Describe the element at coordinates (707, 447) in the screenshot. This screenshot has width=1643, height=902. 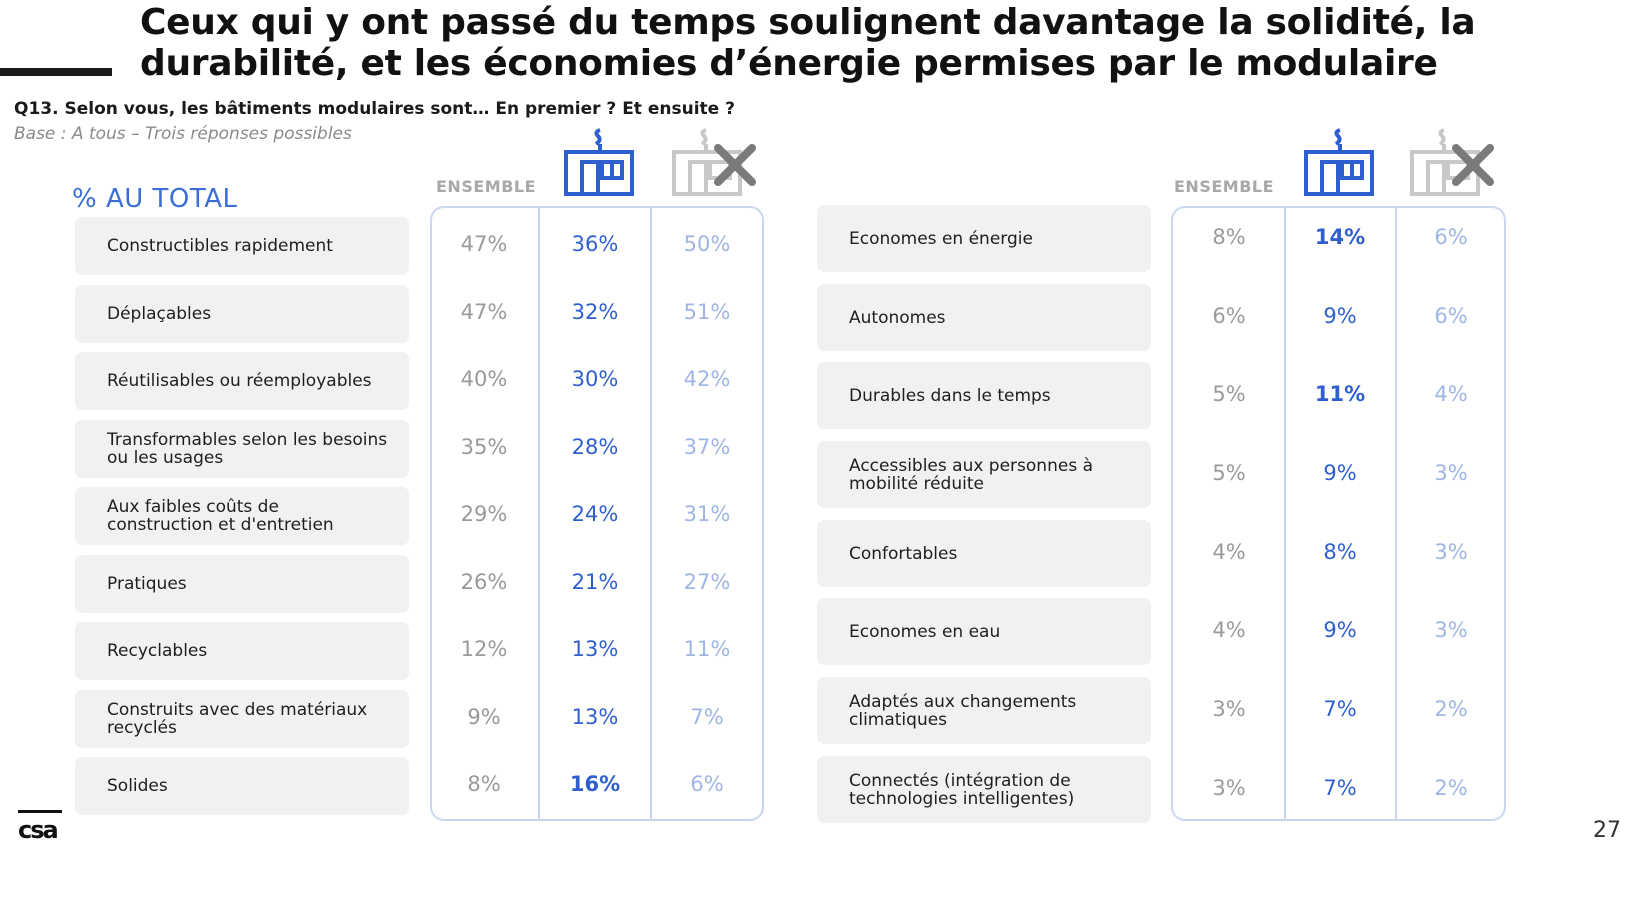
I see `value-non-modular: 37%` at that location.